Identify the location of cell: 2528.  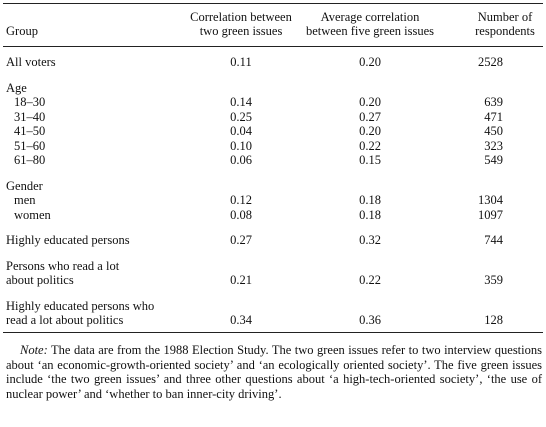
(490, 62).